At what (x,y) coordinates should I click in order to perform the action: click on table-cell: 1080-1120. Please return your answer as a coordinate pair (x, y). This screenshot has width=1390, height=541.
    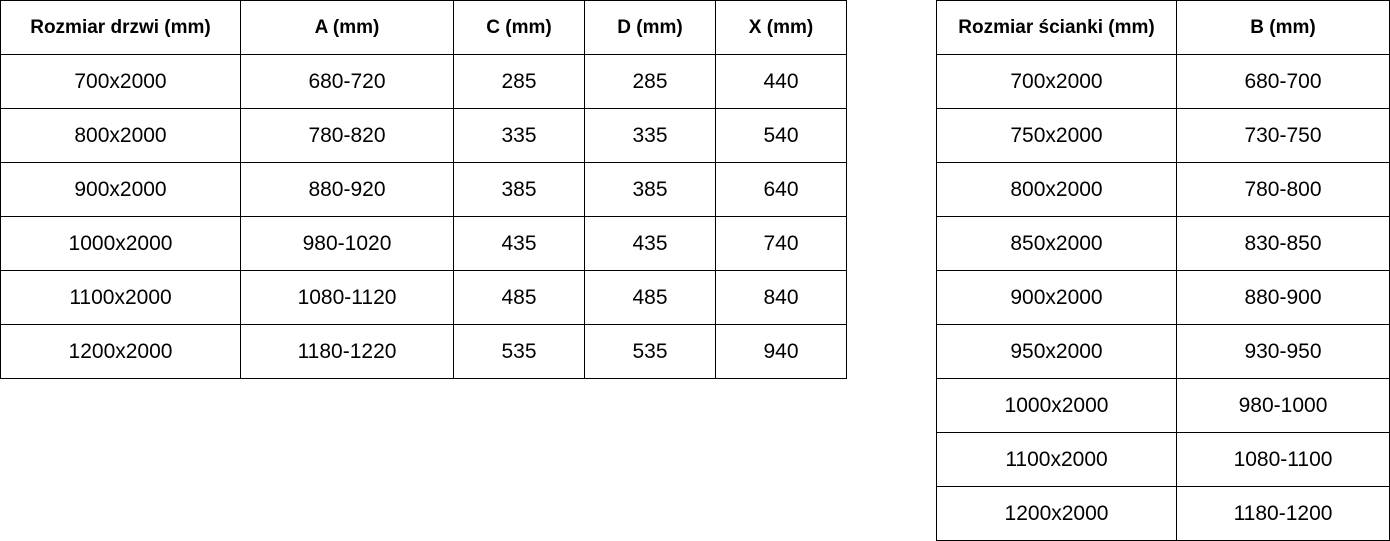
    Looking at the image, I should click on (347, 297).